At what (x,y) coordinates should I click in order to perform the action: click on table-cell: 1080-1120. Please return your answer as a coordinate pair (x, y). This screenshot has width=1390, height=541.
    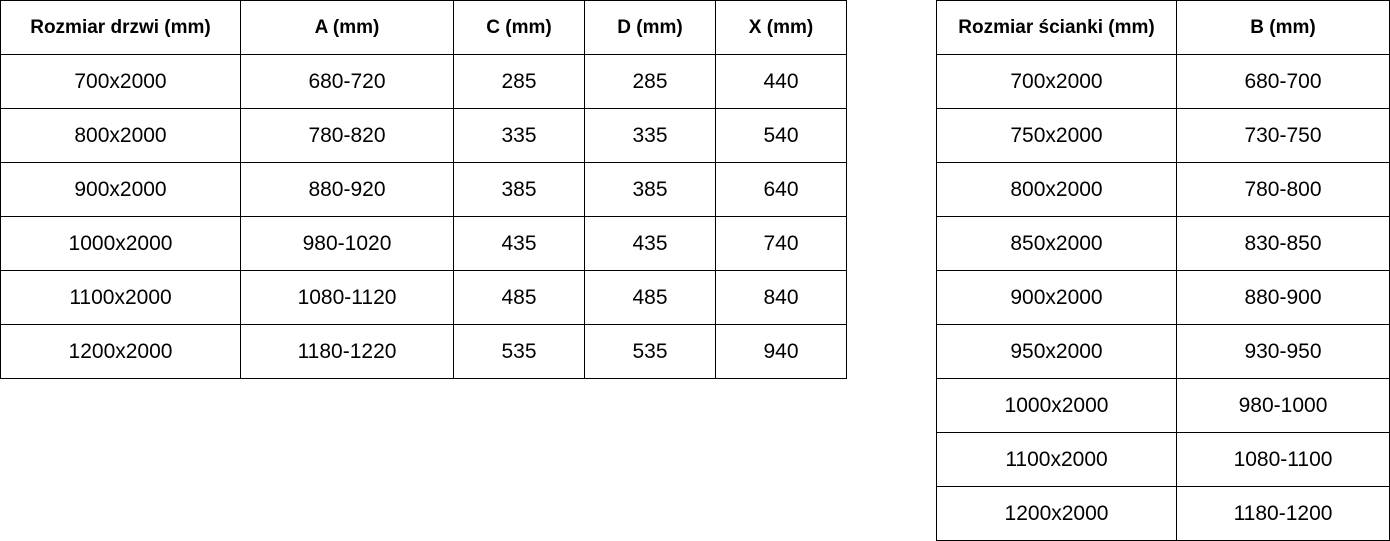
    Looking at the image, I should click on (347, 297).